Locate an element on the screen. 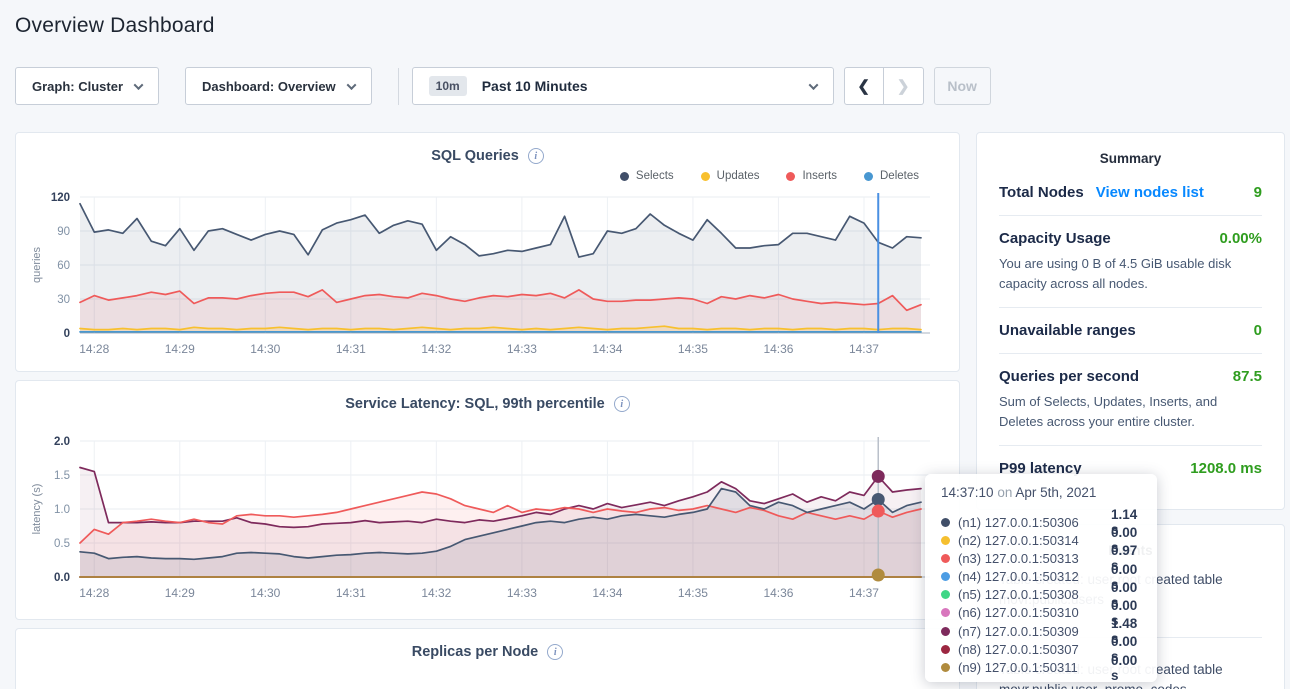 The image size is (1290, 689). chart-header: Service Latency: SQL, 99th percentile i is located at coordinates (487, 404).